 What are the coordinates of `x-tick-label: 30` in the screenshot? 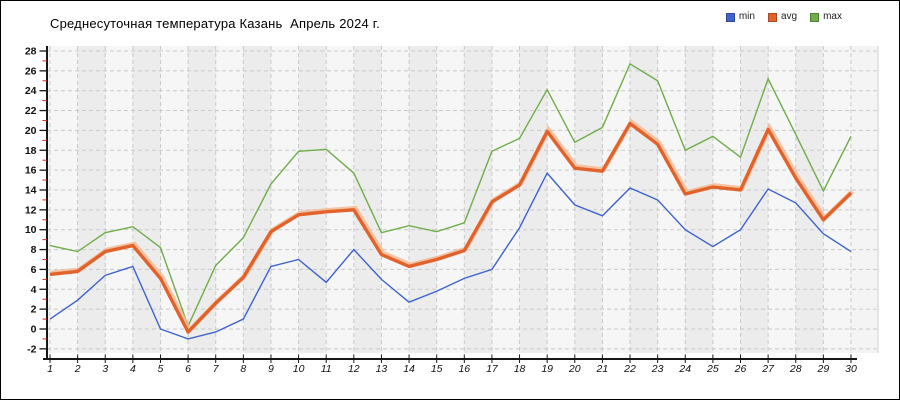 It's located at (851, 369).